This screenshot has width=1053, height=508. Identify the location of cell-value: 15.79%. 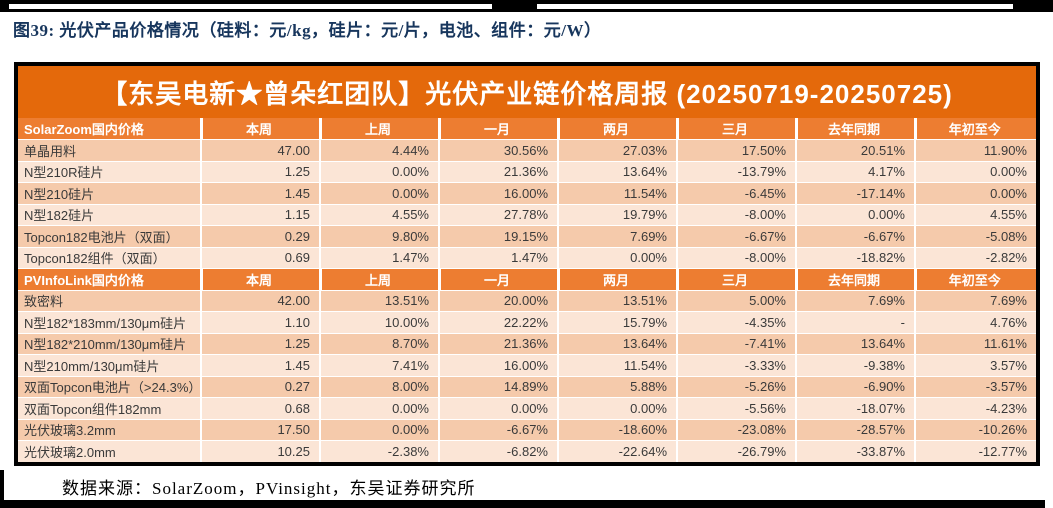
(618, 322).